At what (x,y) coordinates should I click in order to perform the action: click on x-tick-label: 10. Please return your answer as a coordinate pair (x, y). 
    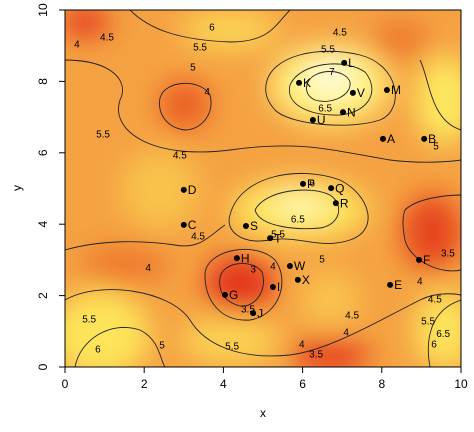
    Looking at the image, I should click on (461, 384).